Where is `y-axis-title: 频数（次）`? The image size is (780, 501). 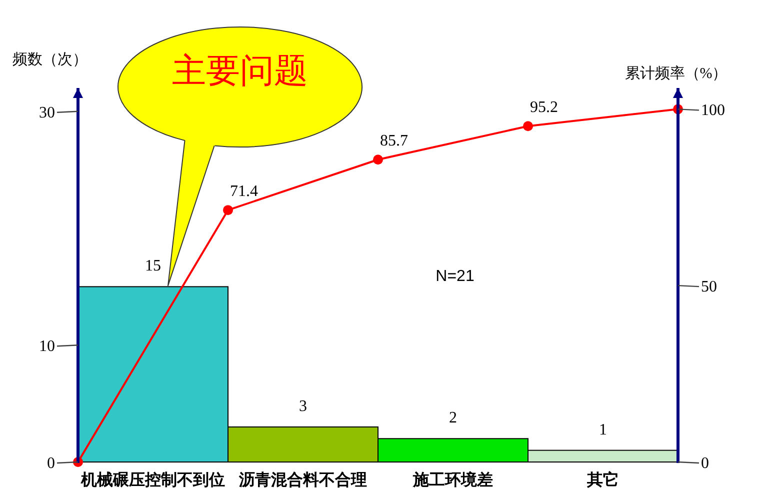
y-axis-title: 频数（次） is located at coordinates (50, 59).